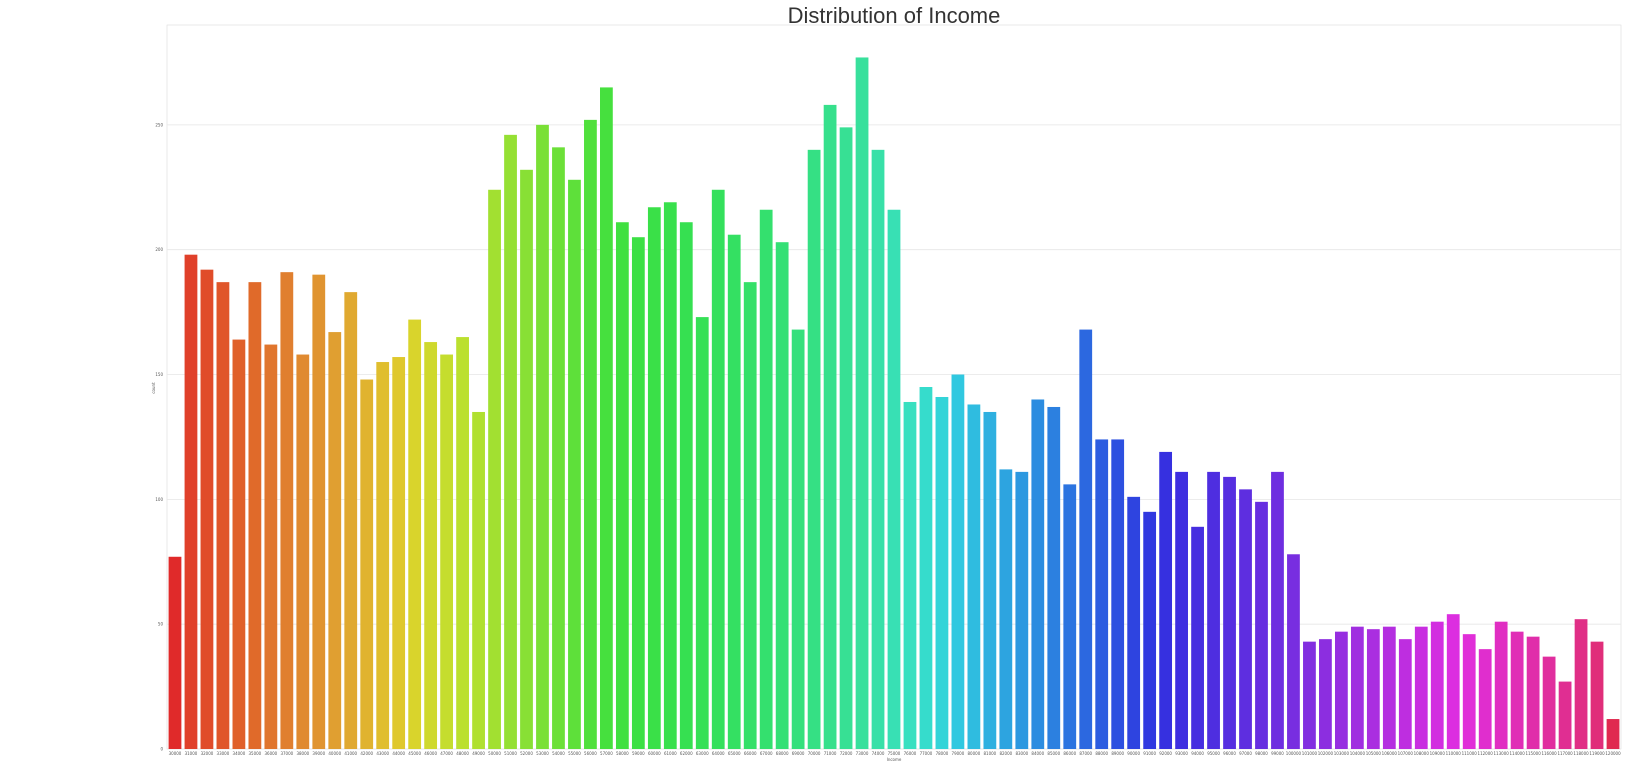  I want to click on y-axis-label: count, so click(153, 388).